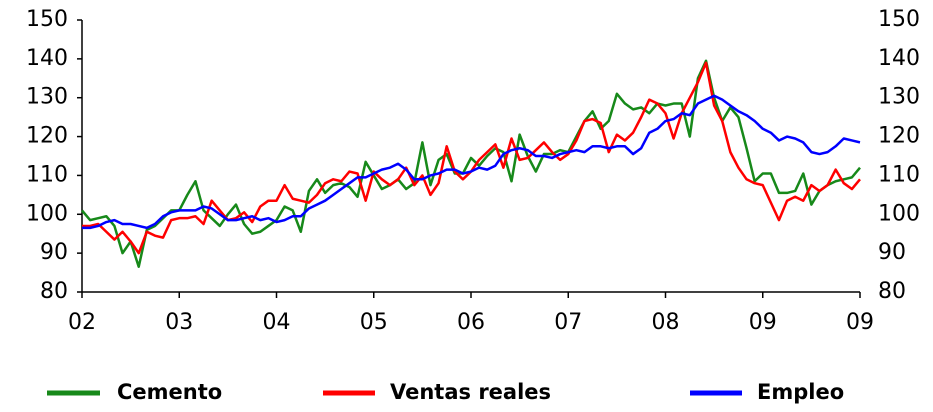  Describe the element at coordinates (471, 322) in the screenshot. I see `x-tick-label: 06` at that location.